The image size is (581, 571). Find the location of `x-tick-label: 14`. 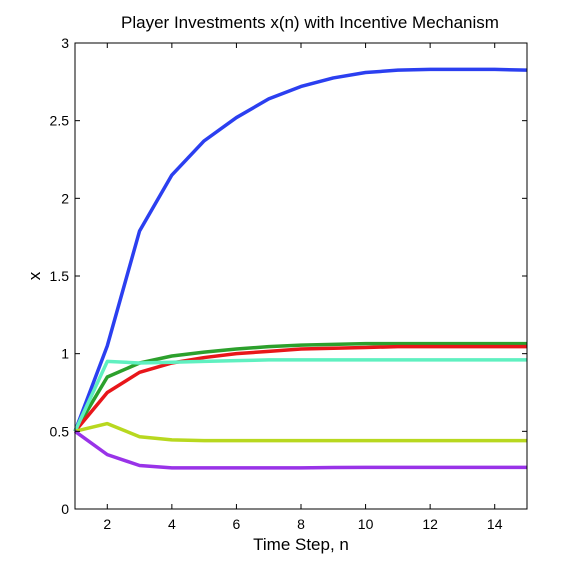

x-tick-label: 14 is located at coordinates (495, 524).